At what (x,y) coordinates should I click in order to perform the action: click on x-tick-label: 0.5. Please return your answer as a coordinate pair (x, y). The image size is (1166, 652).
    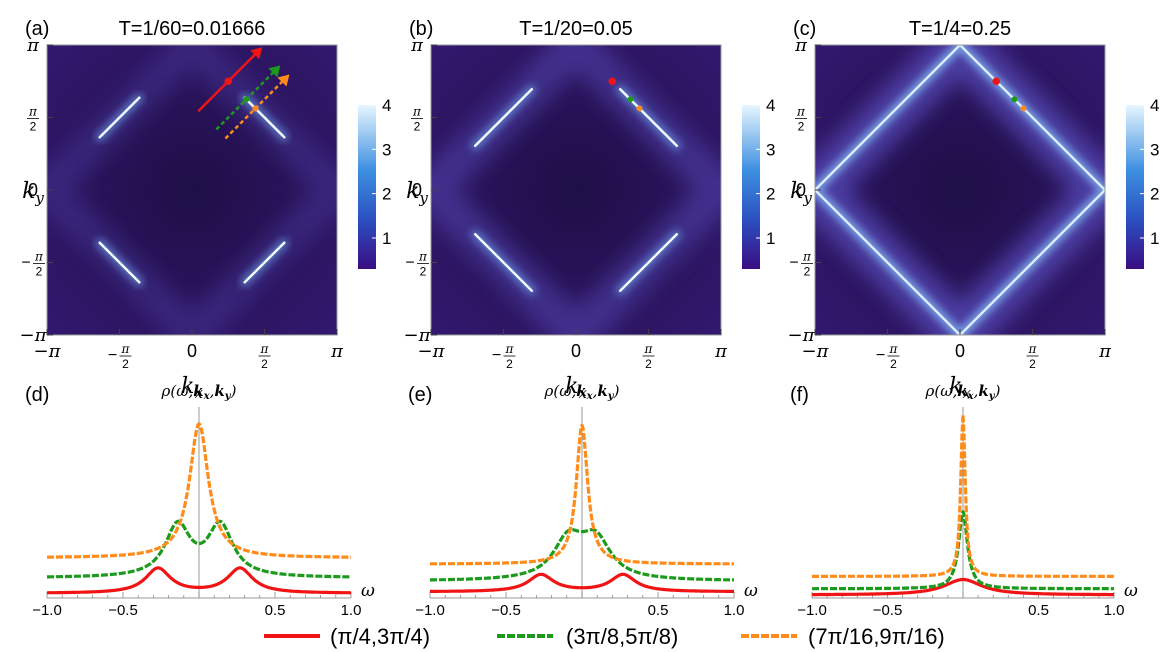
    Looking at the image, I should click on (658, 610).